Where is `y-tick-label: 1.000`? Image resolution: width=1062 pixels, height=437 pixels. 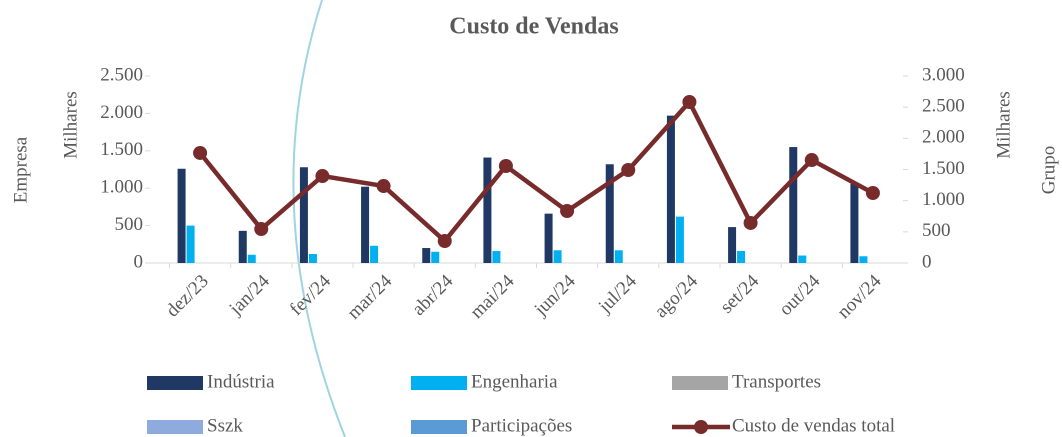
y-tick-label: 1.000 is located at coordinates (121, 187).